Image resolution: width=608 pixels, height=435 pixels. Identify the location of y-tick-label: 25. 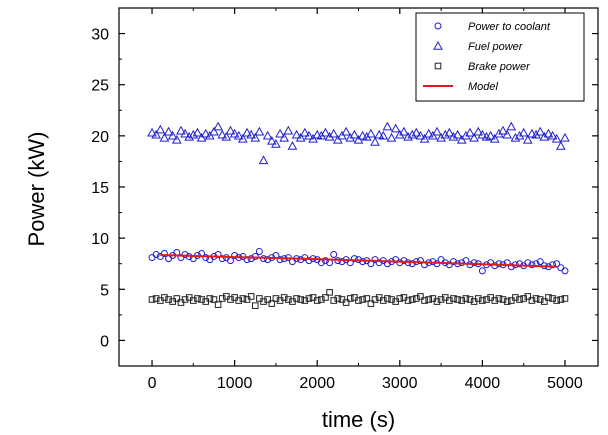
(100, 86).